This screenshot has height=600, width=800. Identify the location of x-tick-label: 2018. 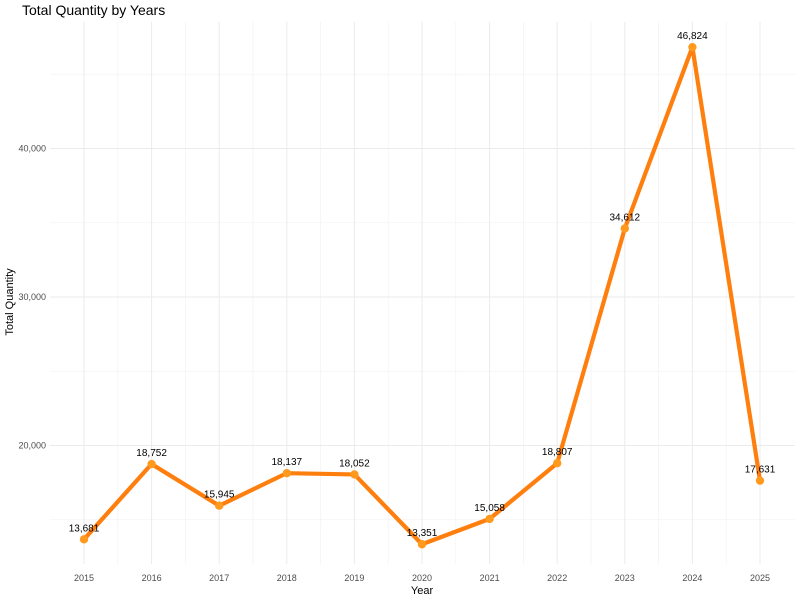
(287, 578).